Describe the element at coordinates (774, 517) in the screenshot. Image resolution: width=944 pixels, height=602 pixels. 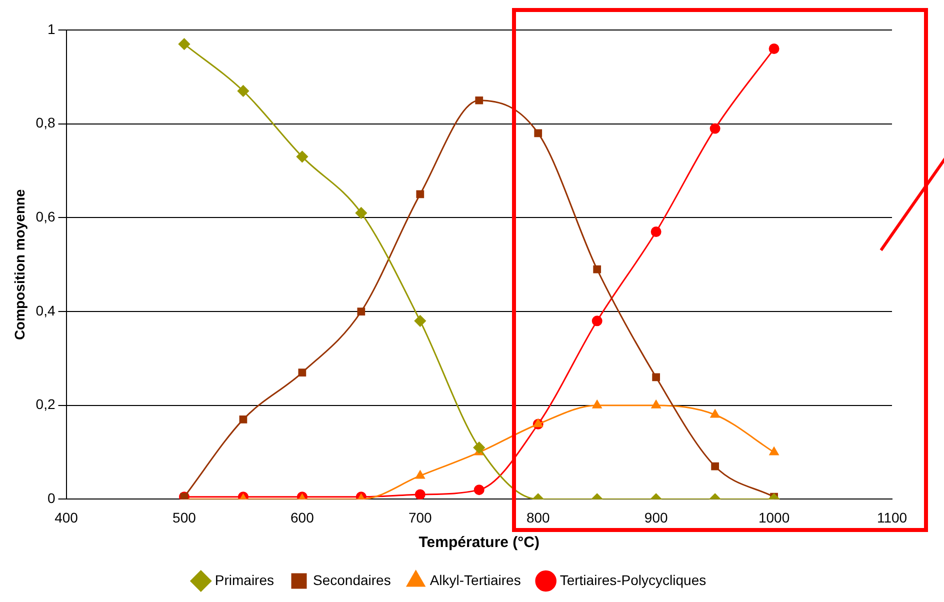
I see `x-tick-label: 1000` at that location.